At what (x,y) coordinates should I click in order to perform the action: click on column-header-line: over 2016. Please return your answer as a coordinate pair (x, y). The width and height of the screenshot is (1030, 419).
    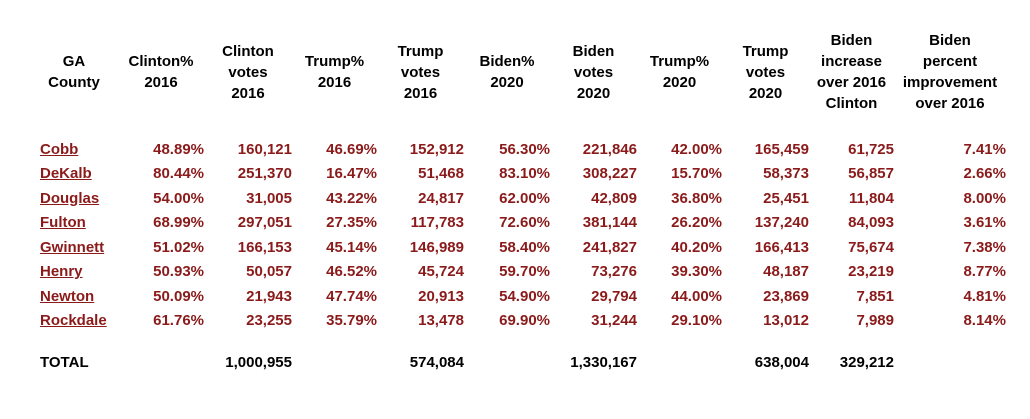
    Looking at the image, I should click on (851, 82).